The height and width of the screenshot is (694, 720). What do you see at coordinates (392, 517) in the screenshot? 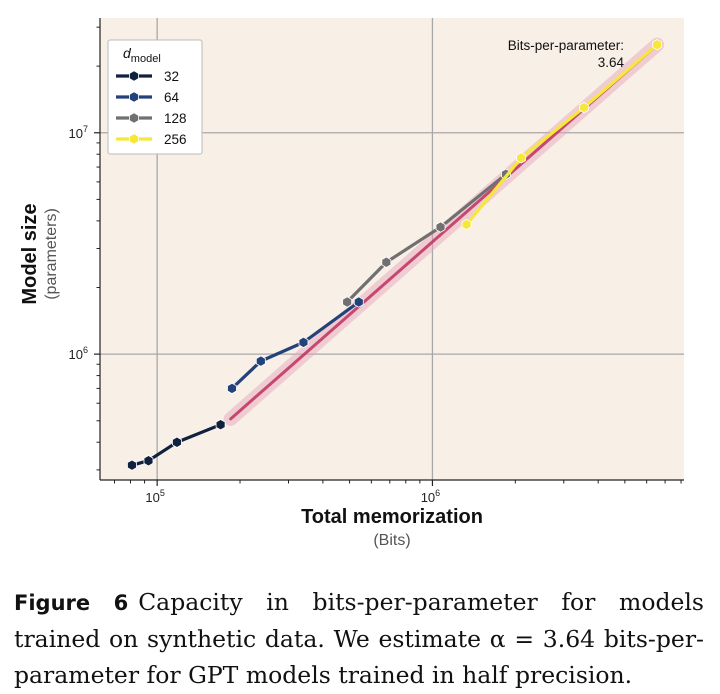
I see `x-axis-label: Total memorization` at bounding box center [392, 517].